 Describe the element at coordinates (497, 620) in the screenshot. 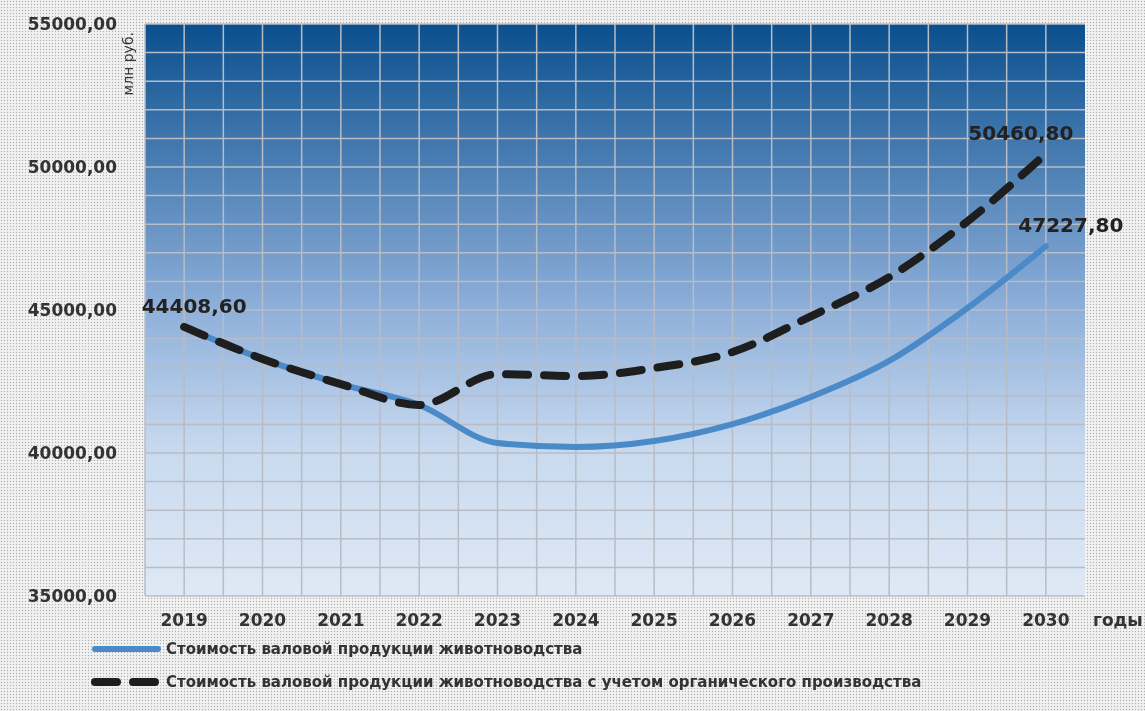

I see `x-tick-label: 2023` at that location.